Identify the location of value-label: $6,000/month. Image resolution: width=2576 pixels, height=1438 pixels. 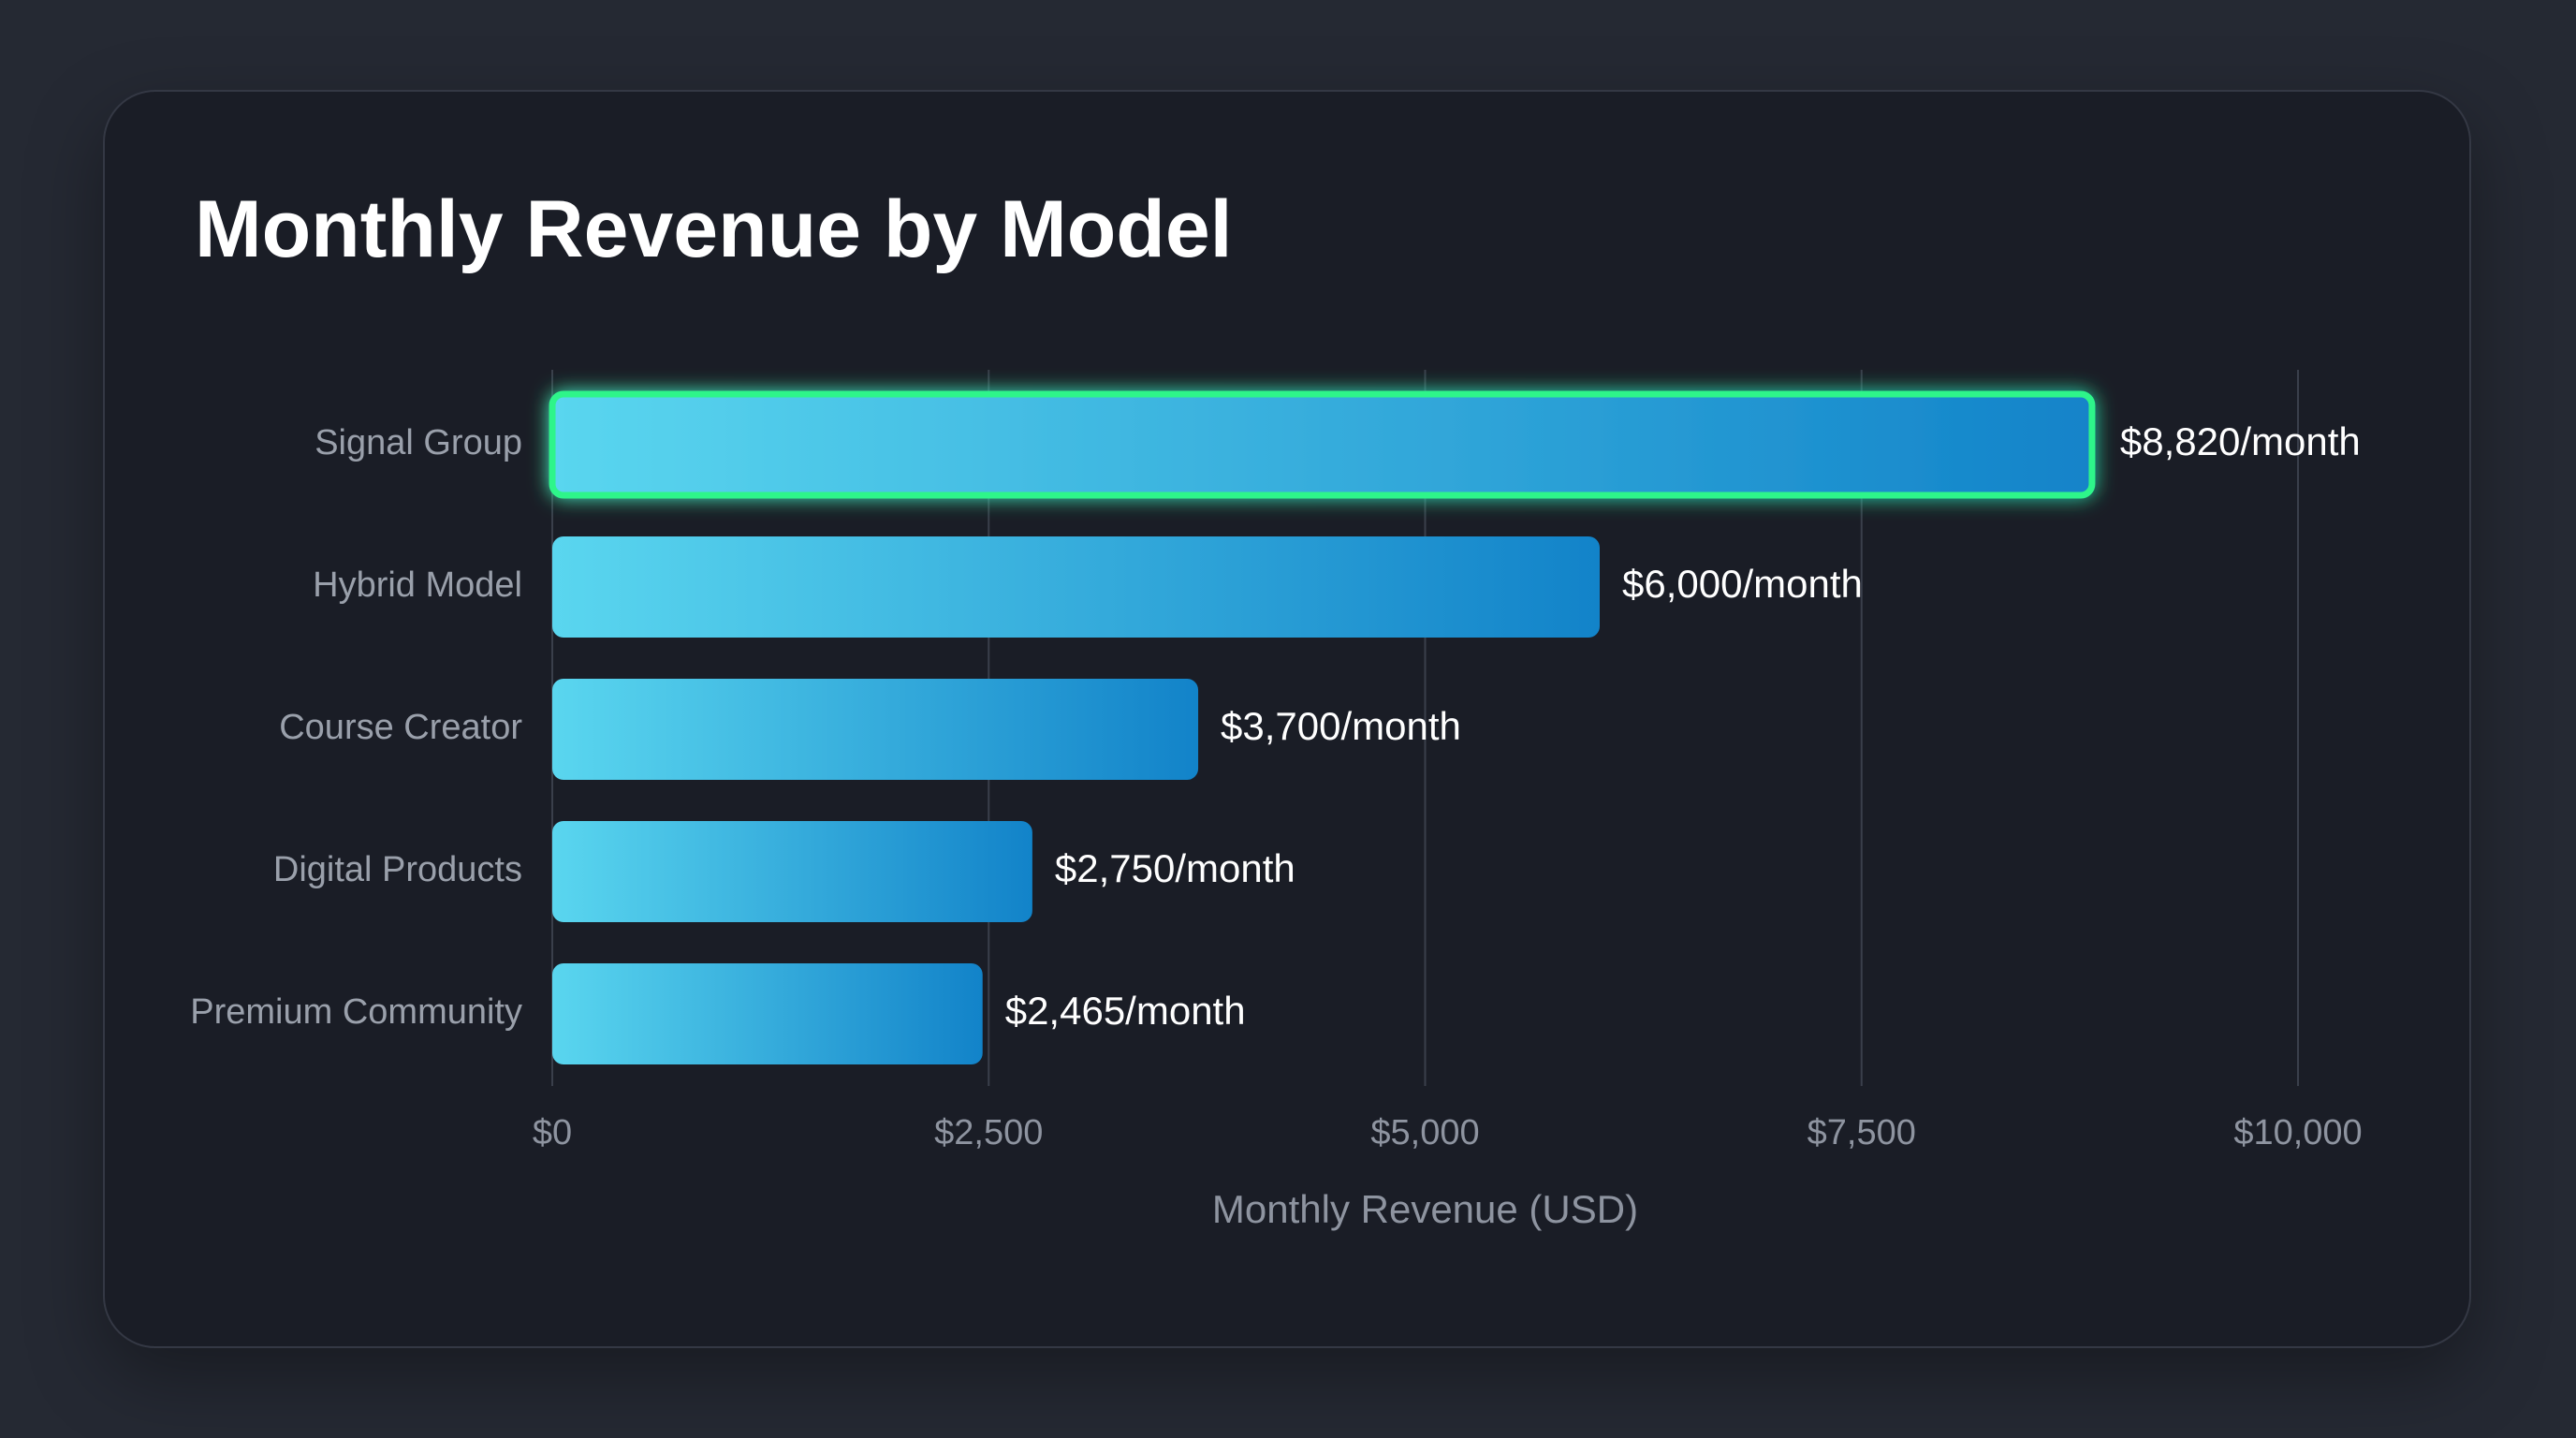
(1742, 584).